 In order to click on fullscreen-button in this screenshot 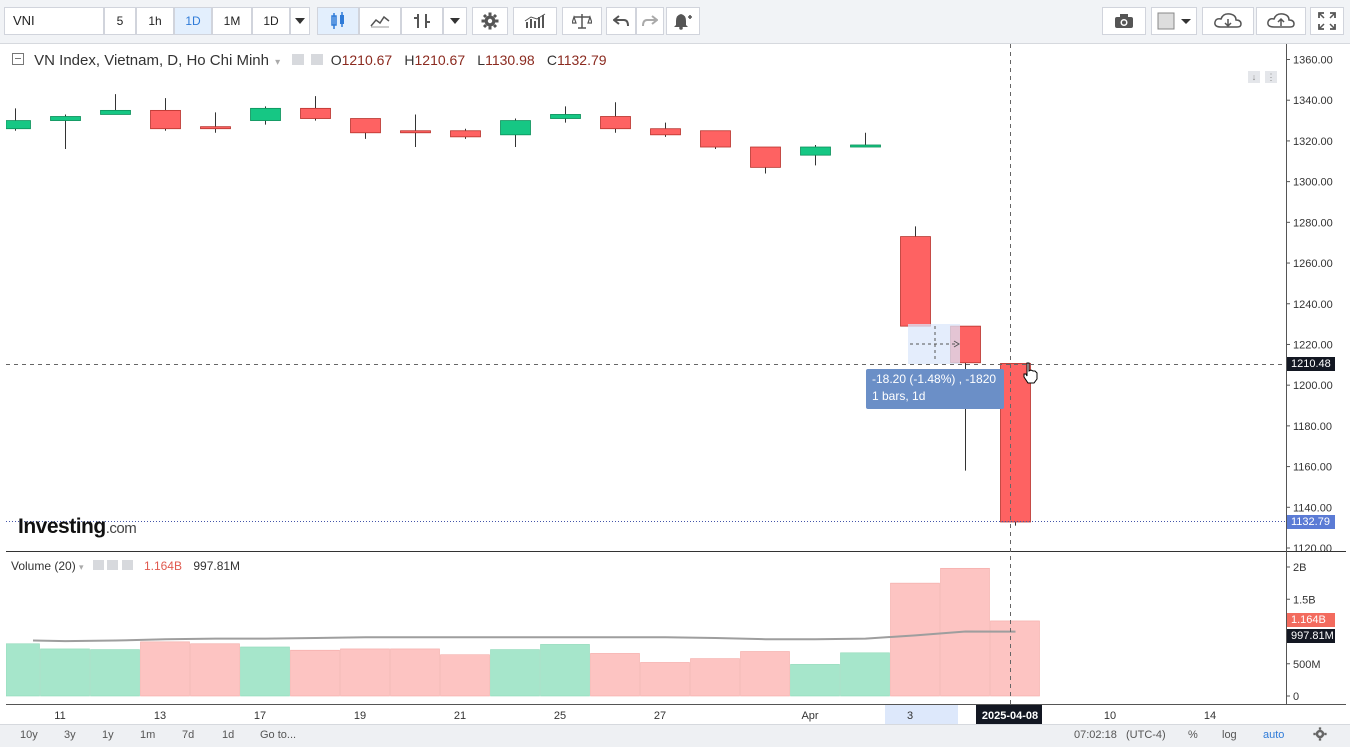, I will do `click(1327, 21)`.